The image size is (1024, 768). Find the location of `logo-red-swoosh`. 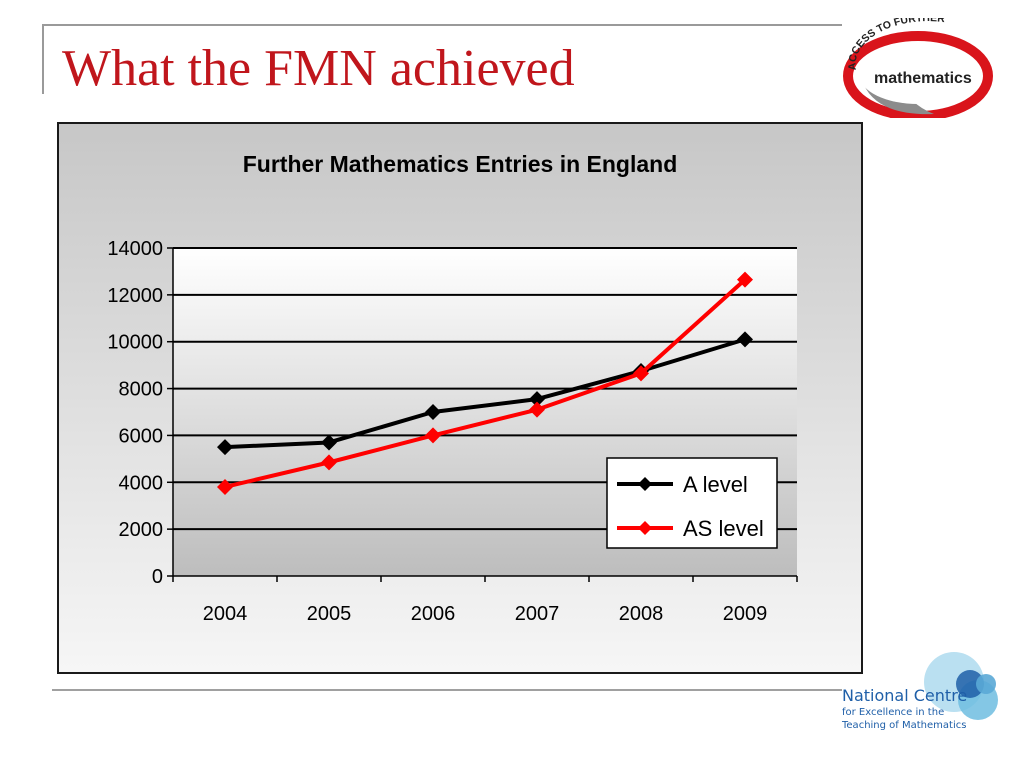

logo-red-swoosh is located at coordinates (918, 74).